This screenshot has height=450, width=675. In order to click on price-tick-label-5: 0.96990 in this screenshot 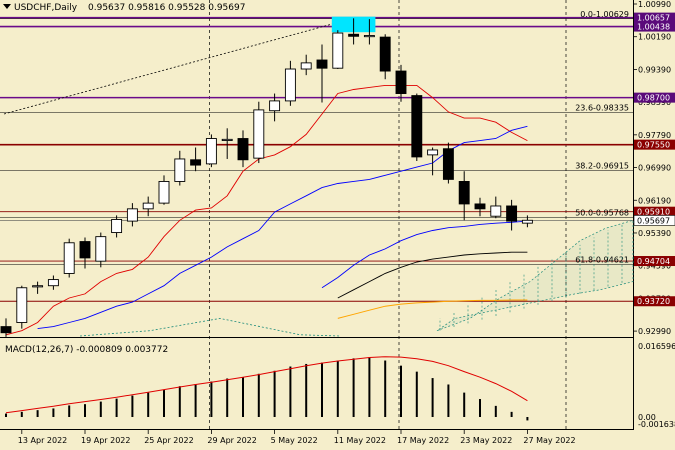, I will do `click(654, 168)`.